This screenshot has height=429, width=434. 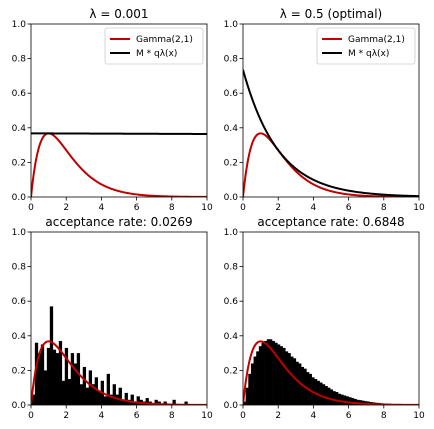 I want to click on y-tick-label: 0.4, so click(x=231, y=129).